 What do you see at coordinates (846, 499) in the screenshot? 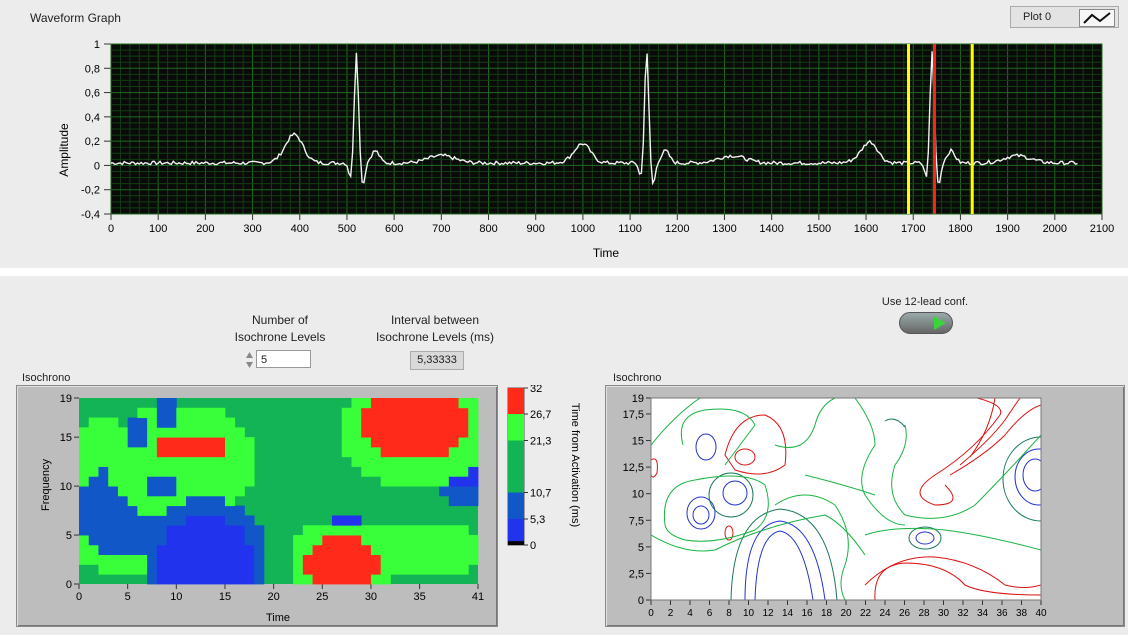
I see `iso-right-plot-area` at bounding box center [846, 499].